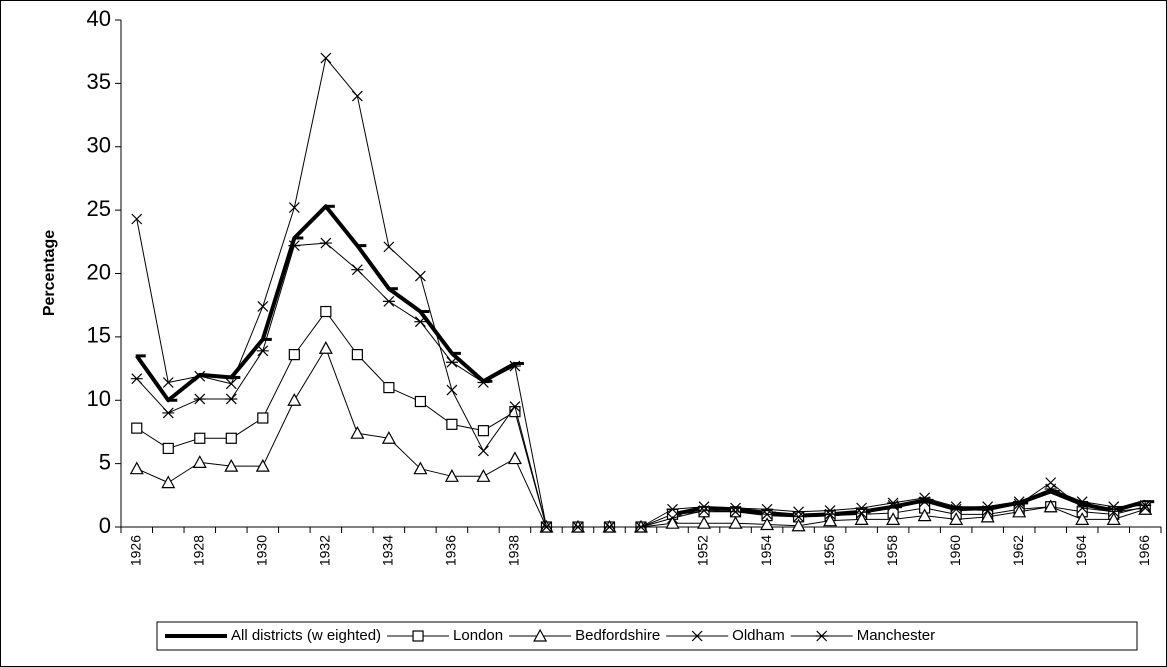 The image size is (1167, 667). I want to click on y-tick-label: 15, so click(99, 335).